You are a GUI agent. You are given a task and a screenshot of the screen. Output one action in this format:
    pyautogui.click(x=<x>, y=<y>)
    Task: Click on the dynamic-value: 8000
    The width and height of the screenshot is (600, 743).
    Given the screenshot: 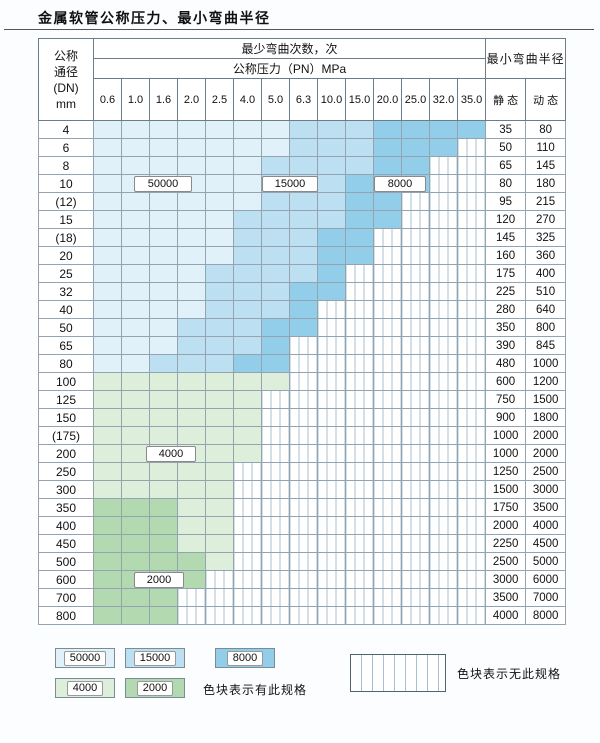 What is the action you would take?
    pyautogui.click(x=546, y=615)
    